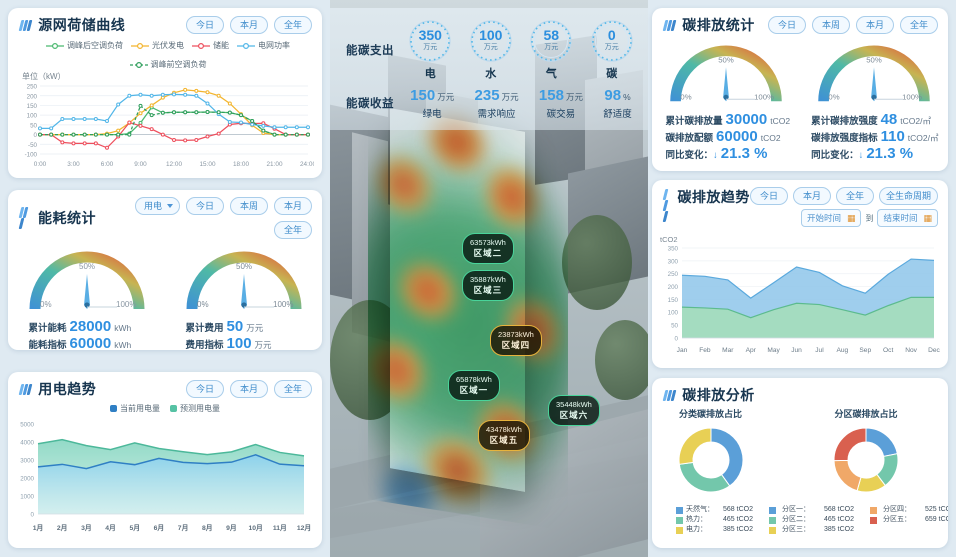 This screenshot has height=557, width=956. What do you see at coordinates (200, 408) in the screenshot?
I see `legend-label: 预测用电量` at bounding box center [200, 408].